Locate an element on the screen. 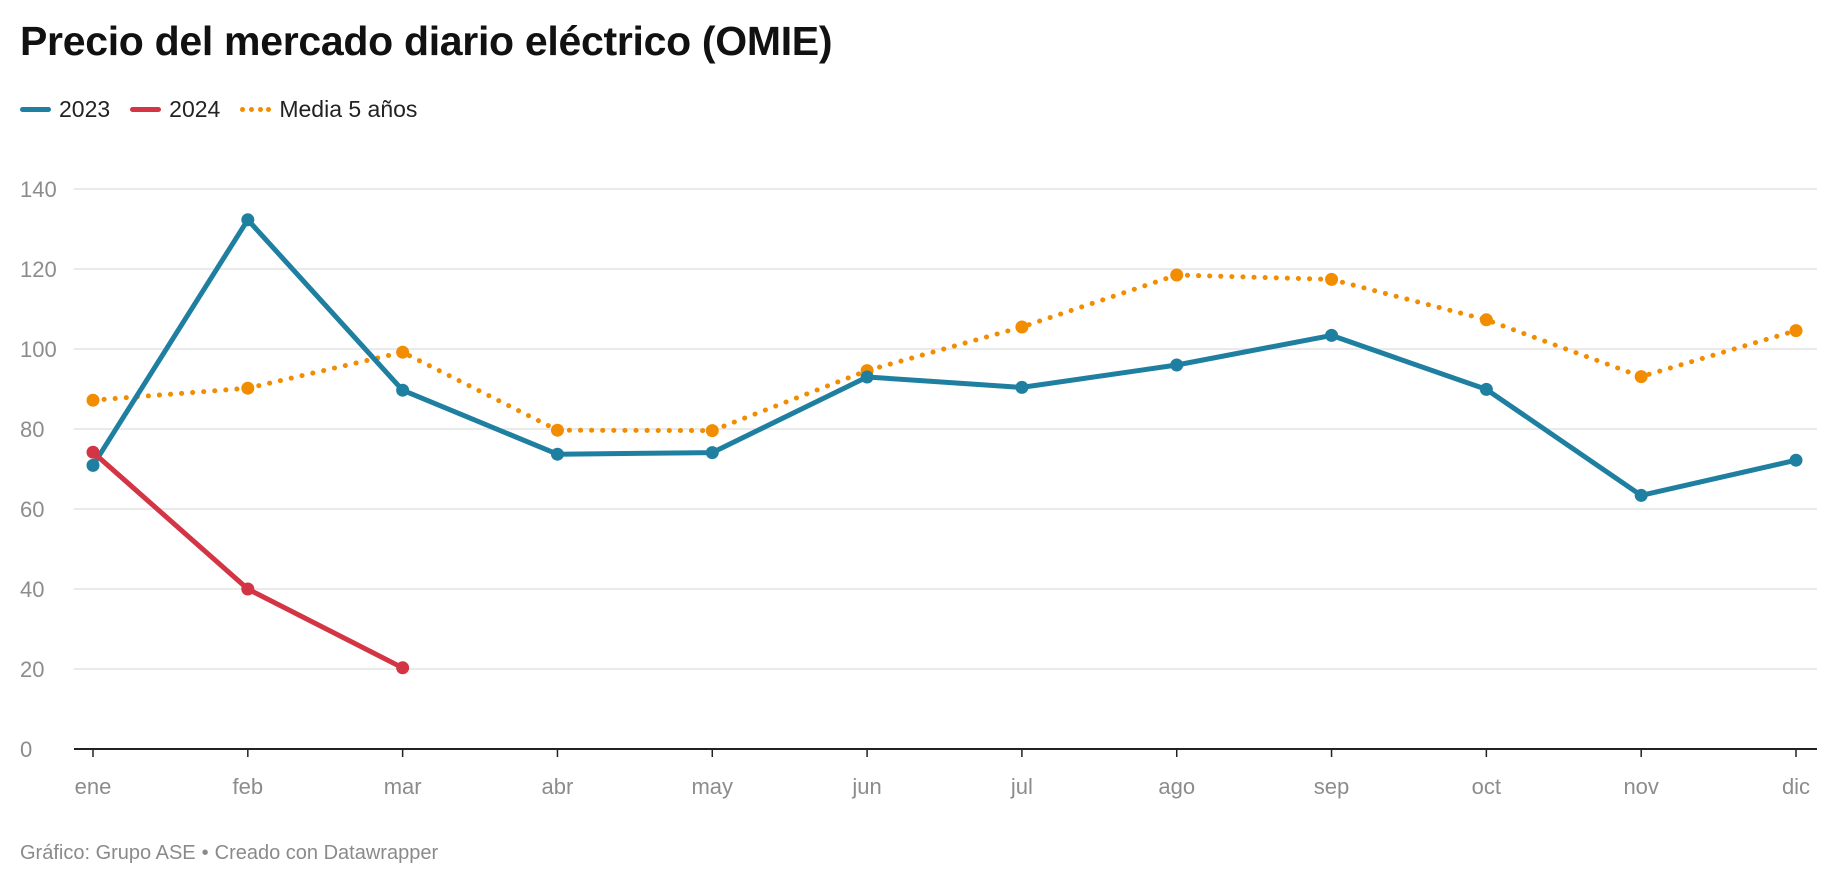 This screenshot has width=1840, height=886. data-point-media-5-anos-ago is located at coordinates (1177, 275).